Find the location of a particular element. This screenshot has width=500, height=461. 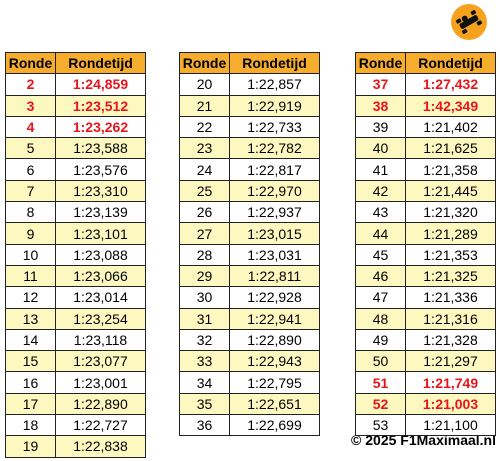

lap-time: 1:23,014 is located at coordinates (100, 297).